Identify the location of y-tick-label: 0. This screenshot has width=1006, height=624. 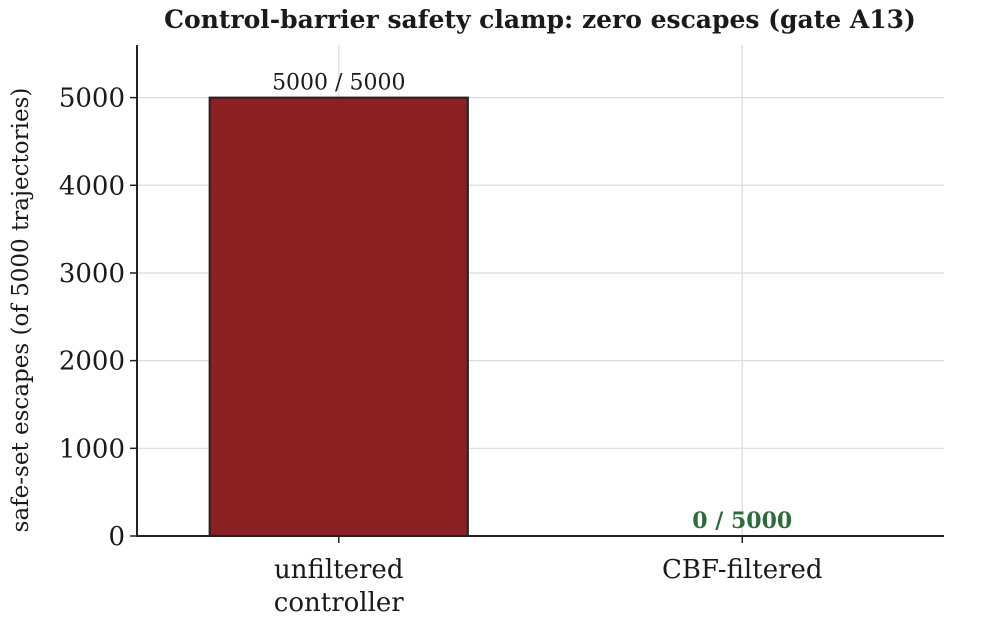
(116, 537).